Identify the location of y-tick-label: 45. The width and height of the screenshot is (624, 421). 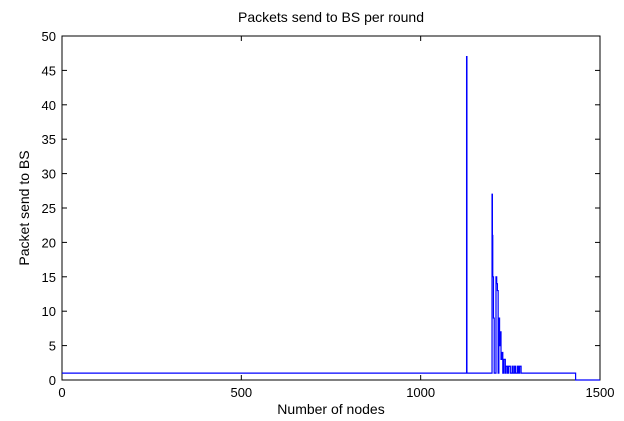
(49, 70).